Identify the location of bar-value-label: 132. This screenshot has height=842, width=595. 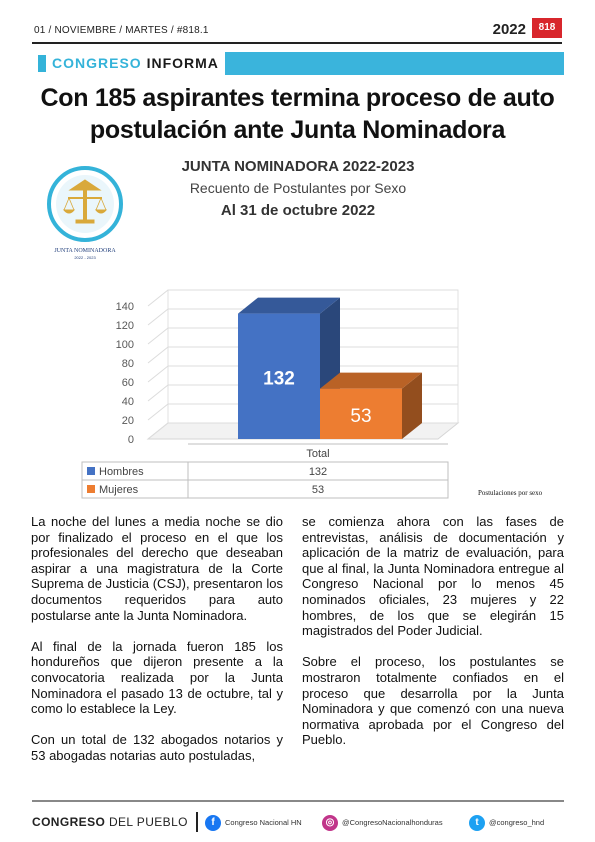
(279, 378).